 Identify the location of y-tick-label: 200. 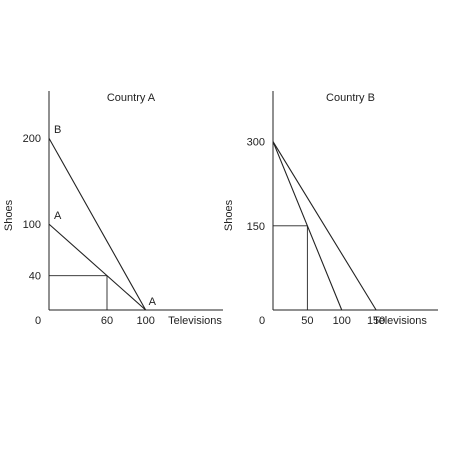
(32, 139).